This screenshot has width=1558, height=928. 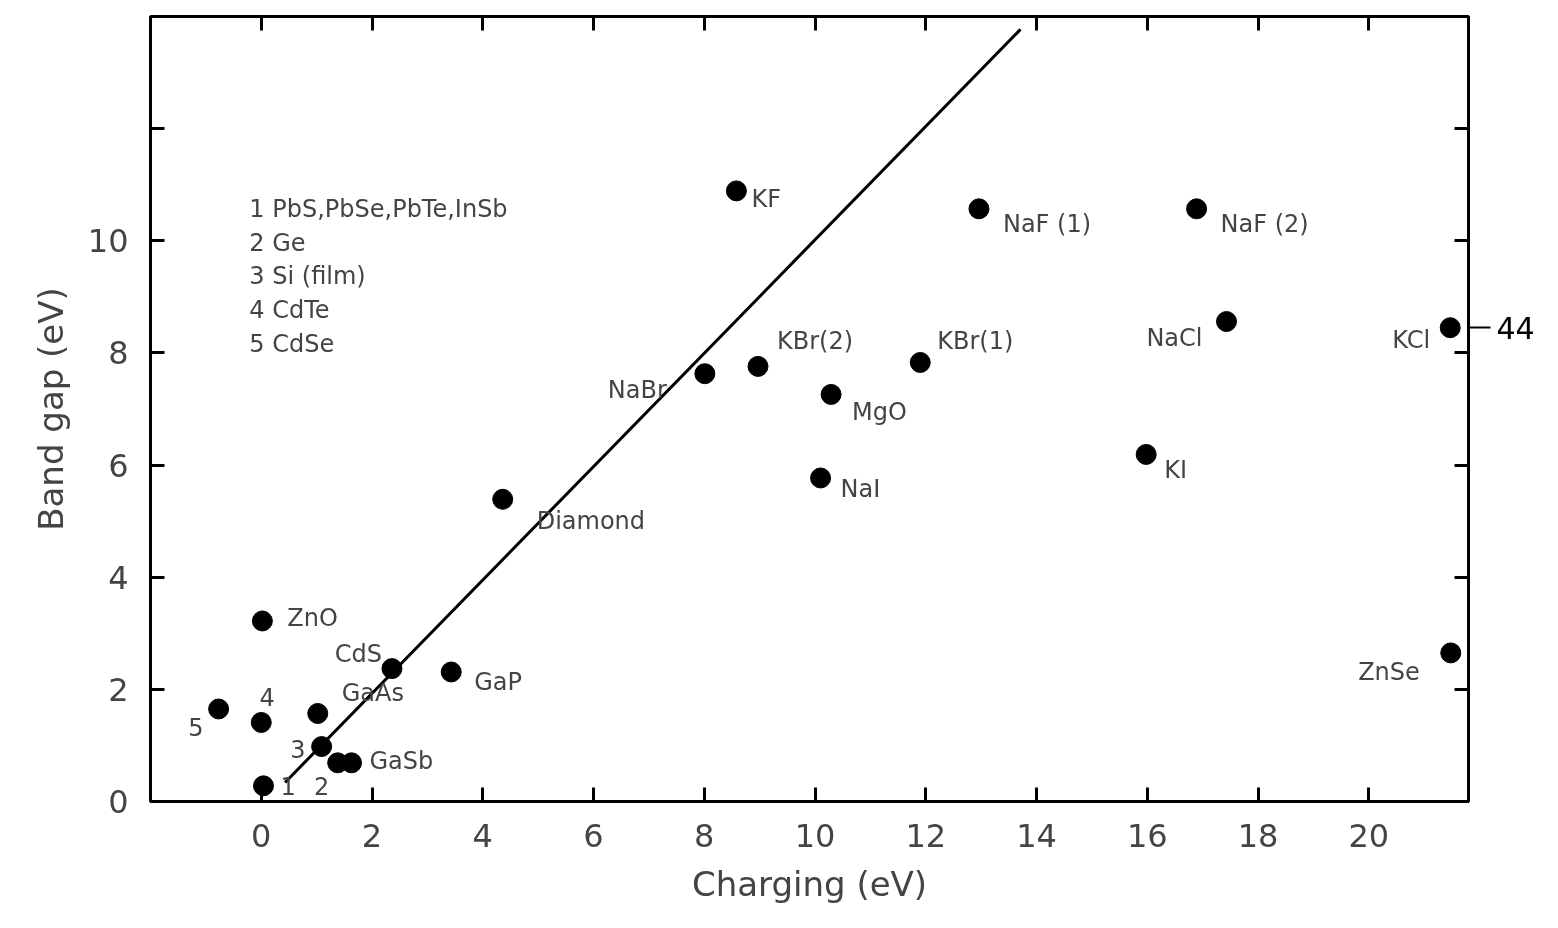 What do you see at coordinates (277, 242) in the screenshot?
I see `annotation: 2 Ge` at bounding box center [277, 242].